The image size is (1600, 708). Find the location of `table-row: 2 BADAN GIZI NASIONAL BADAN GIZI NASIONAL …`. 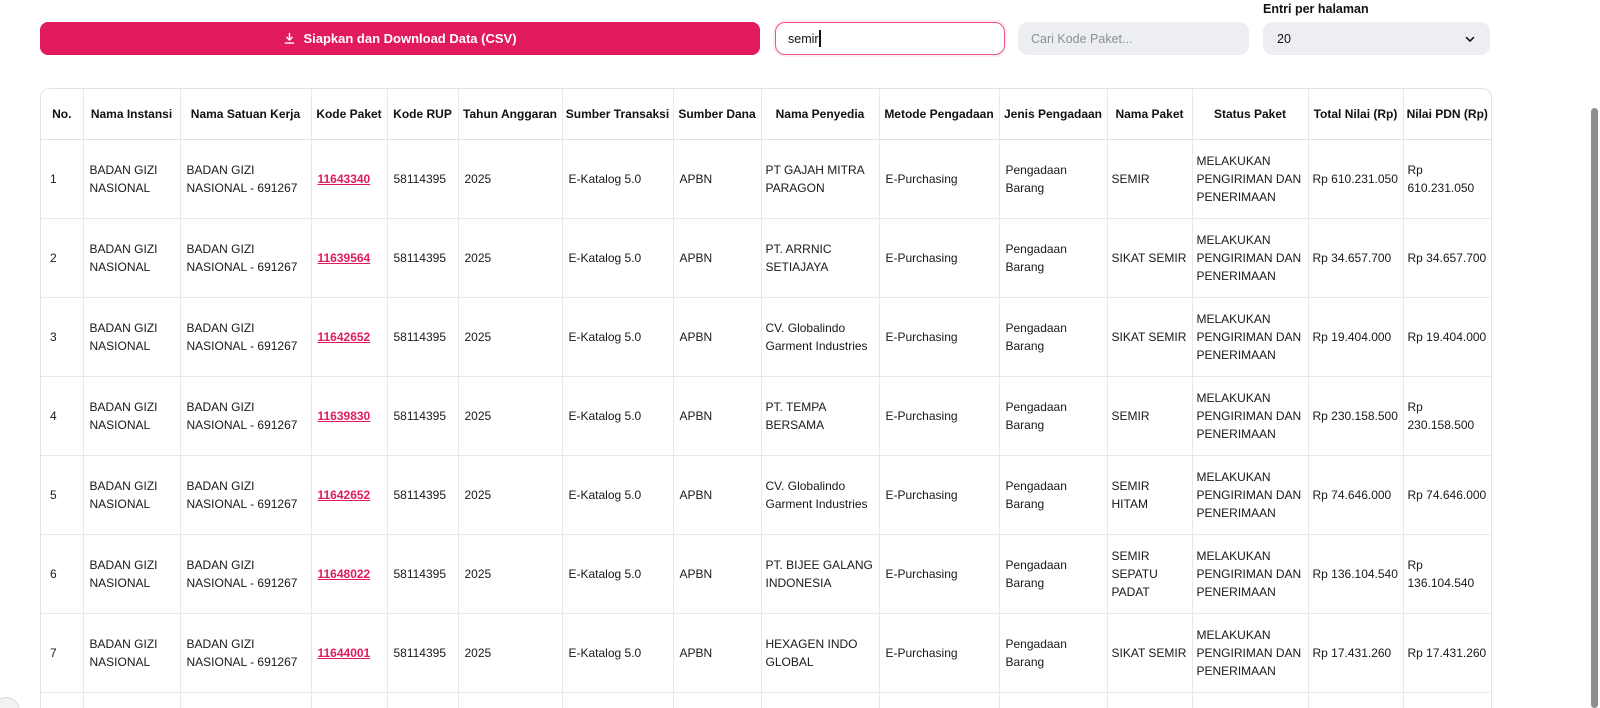

table-row: 2 BADAN GIZI NASIONAL BADAN GIZI NASIONAL … is located at coordinates (766, 258).